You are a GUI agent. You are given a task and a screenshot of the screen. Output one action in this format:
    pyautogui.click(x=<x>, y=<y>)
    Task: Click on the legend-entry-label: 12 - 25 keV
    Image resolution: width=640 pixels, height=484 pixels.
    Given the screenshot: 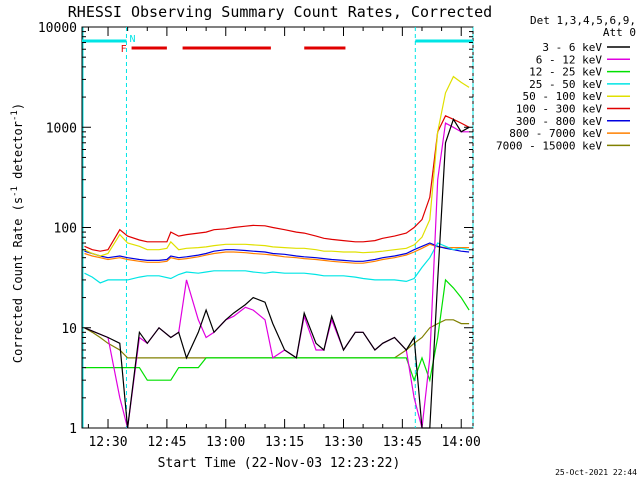 What is the action you would take?
    pyautogui.click(x=565, y=72)
    